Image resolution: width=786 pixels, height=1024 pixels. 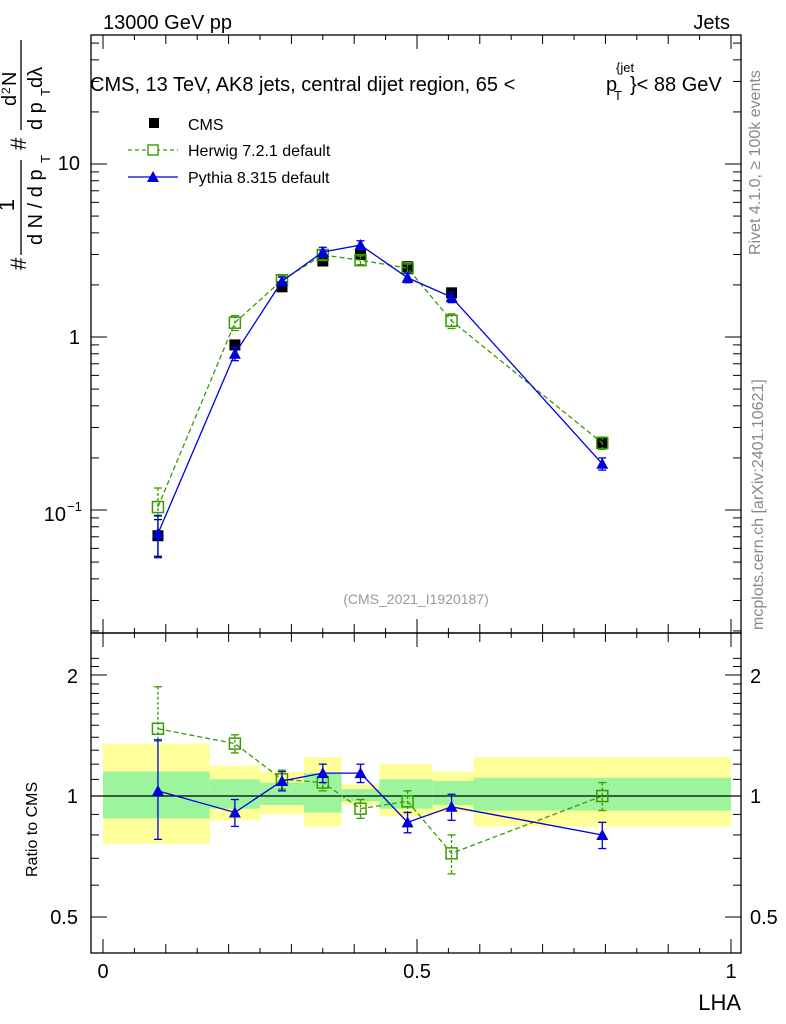 What do you see at coordinates (618, 95) in the screenshot?
I see `plot-title-sub: T` at bounding box center [618, 95].